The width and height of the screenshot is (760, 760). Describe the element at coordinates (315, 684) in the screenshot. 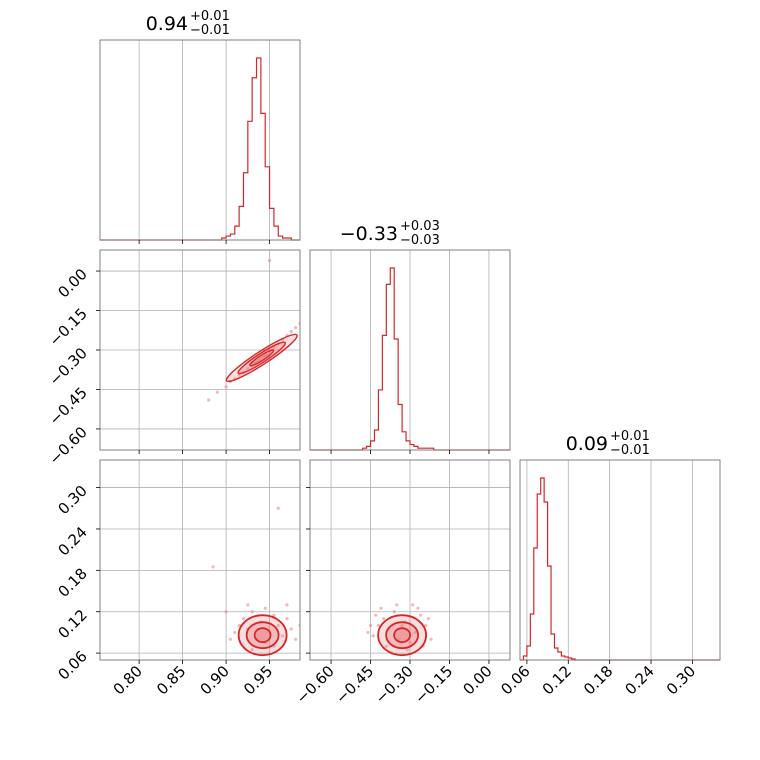

I see `x-tick-label-p1: −0.60` at that location.